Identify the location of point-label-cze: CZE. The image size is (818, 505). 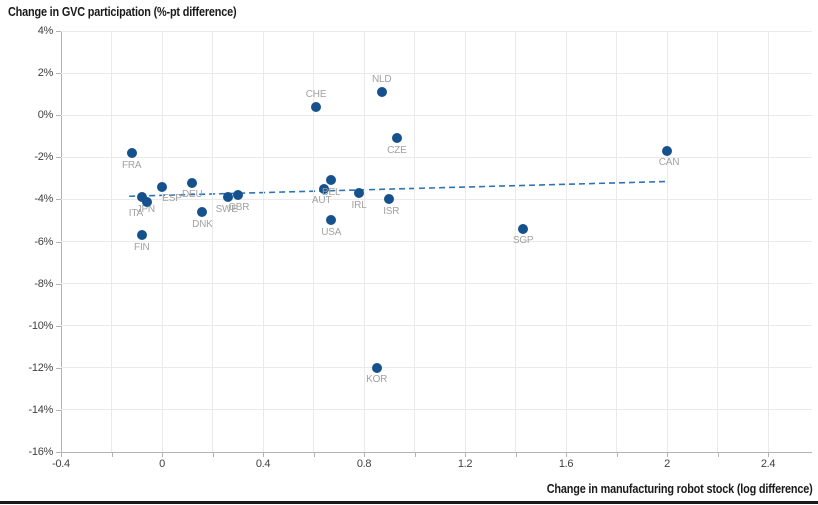
(397, 150).